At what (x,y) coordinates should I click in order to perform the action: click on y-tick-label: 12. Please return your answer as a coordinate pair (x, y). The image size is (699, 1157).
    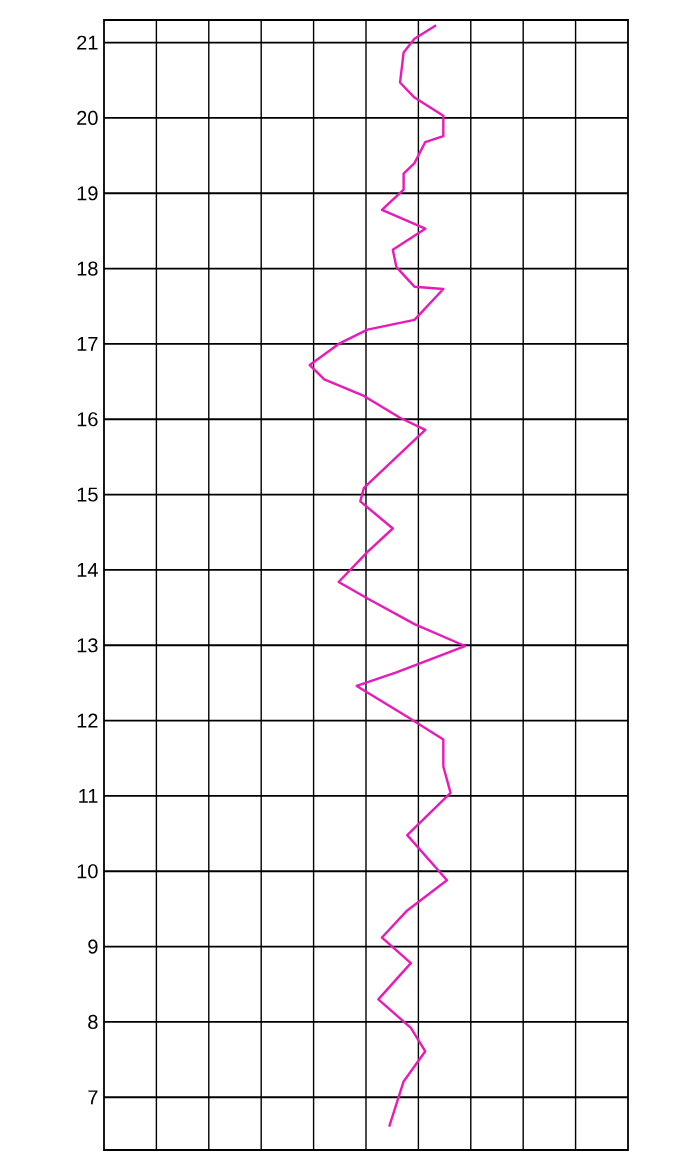
    Looking at the image, I should click on (87, 720).